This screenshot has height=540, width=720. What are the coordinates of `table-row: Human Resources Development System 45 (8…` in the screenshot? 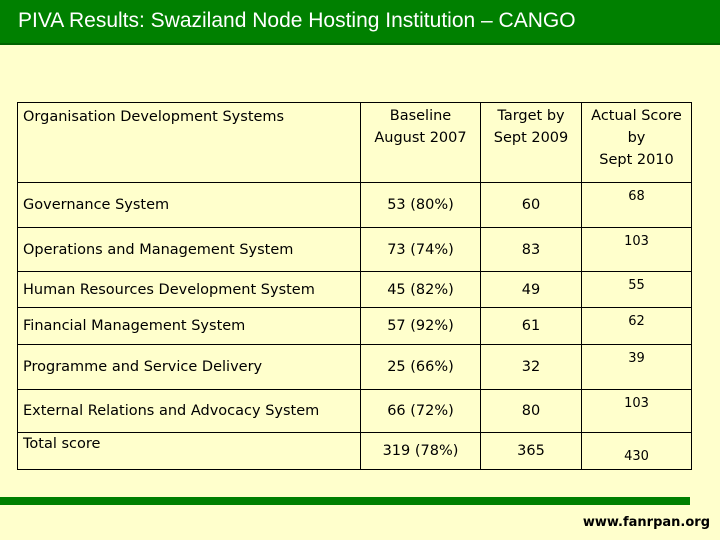 It's located at (354, 289).